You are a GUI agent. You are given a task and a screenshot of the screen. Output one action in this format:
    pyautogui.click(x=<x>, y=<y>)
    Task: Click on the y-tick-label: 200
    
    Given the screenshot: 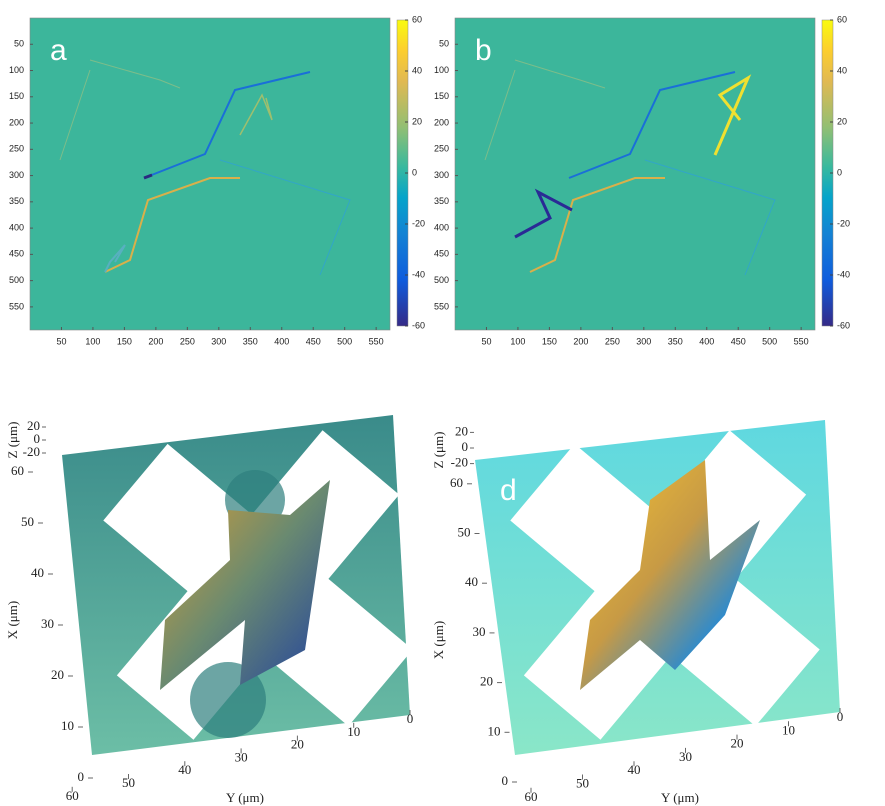 What is the action you would take?
    pyautogui.click(x=441, y=122)
    